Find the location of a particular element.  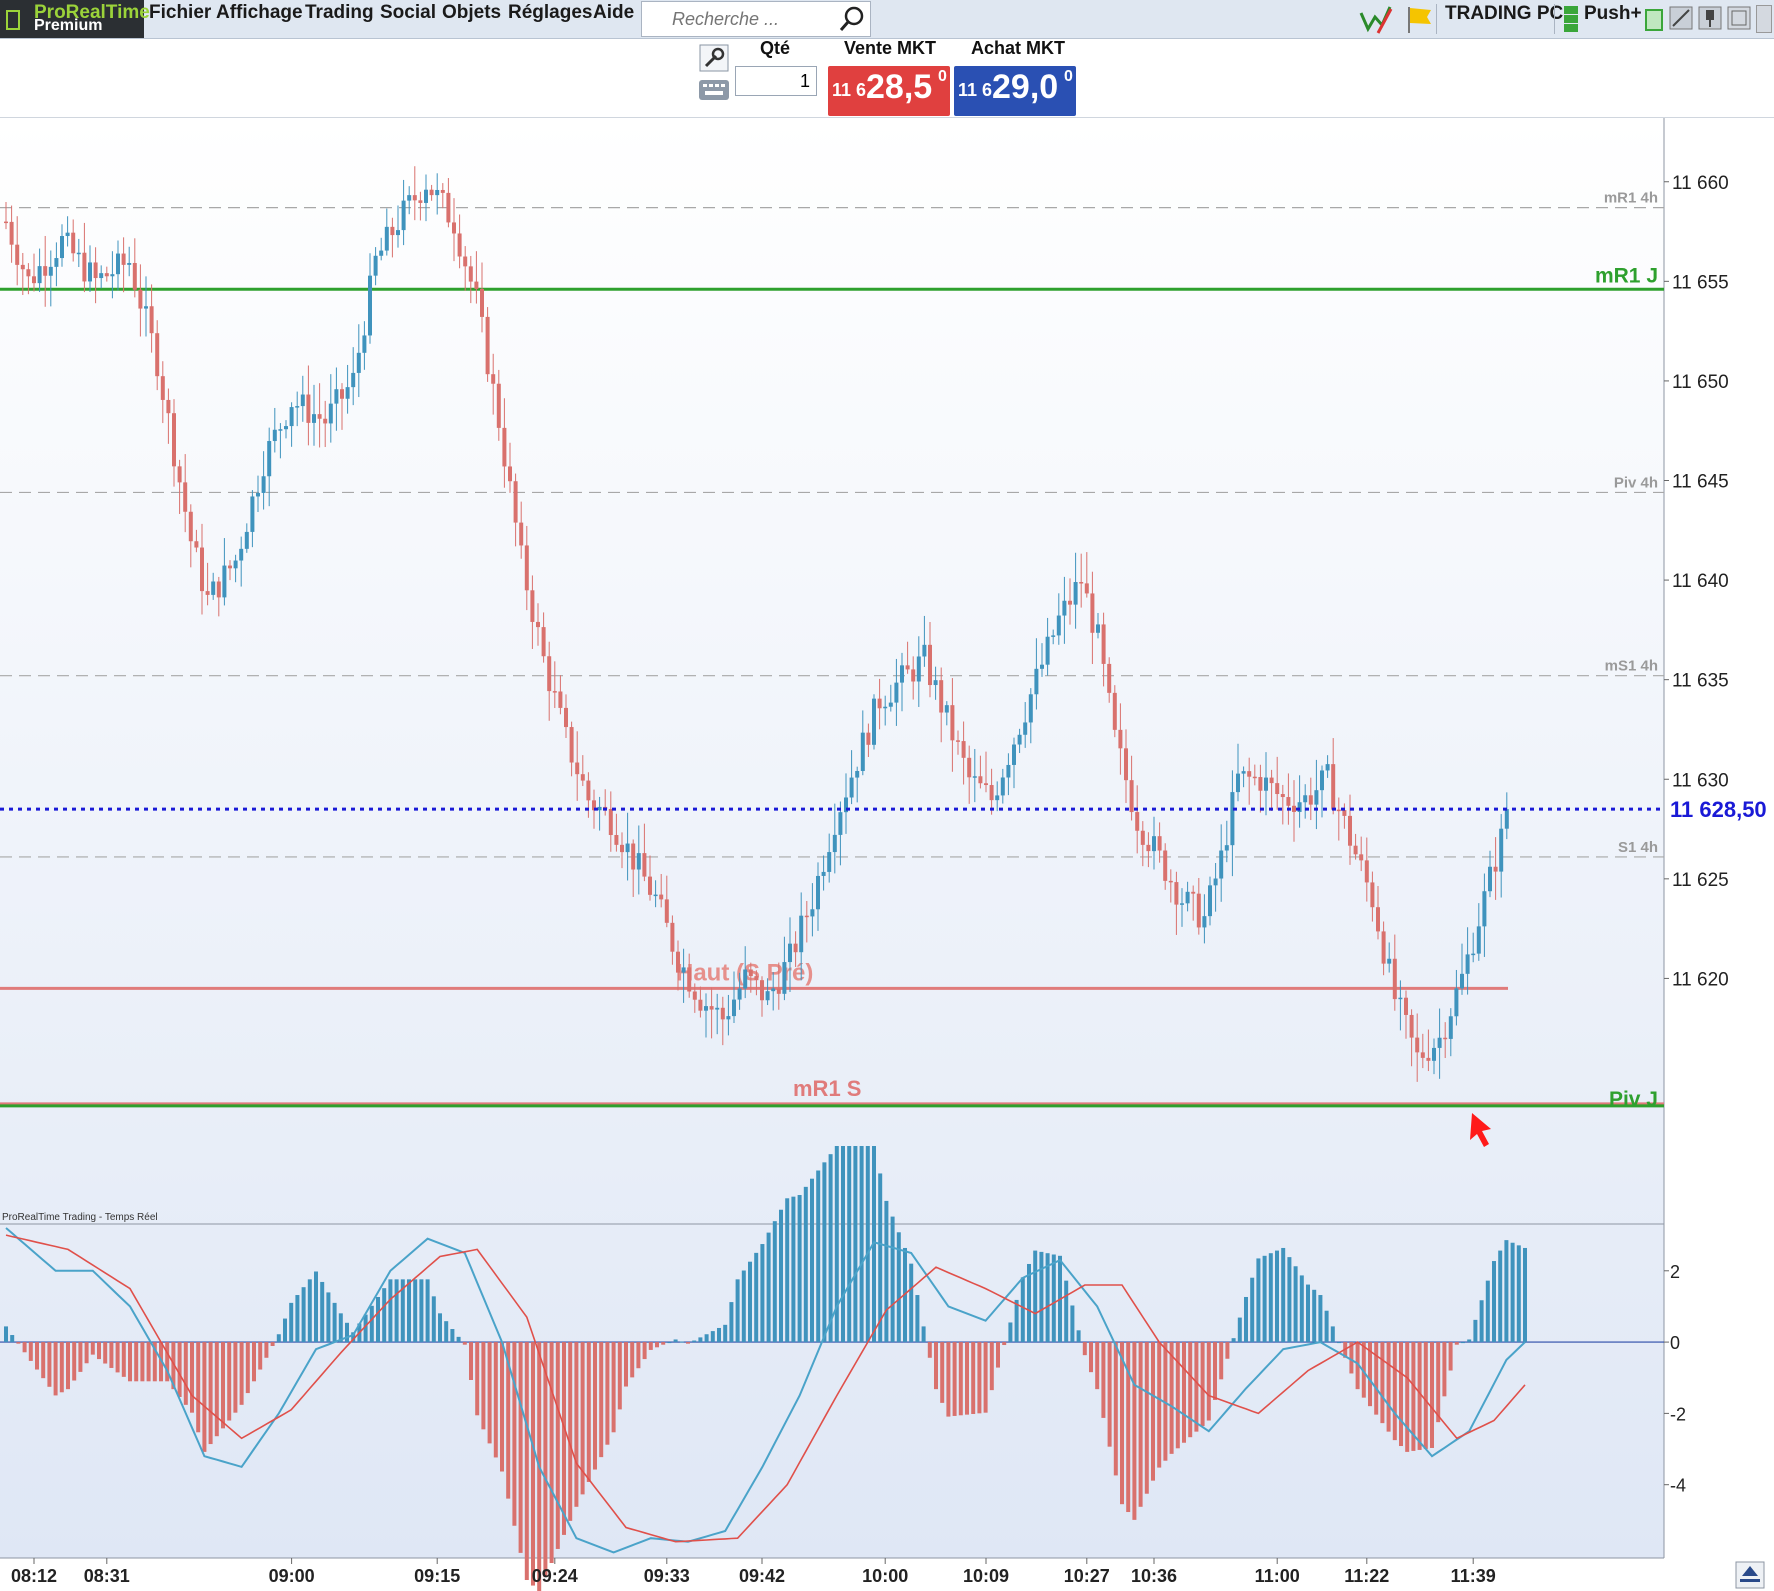

keyboard-icon is located at coordinates (714, 90).